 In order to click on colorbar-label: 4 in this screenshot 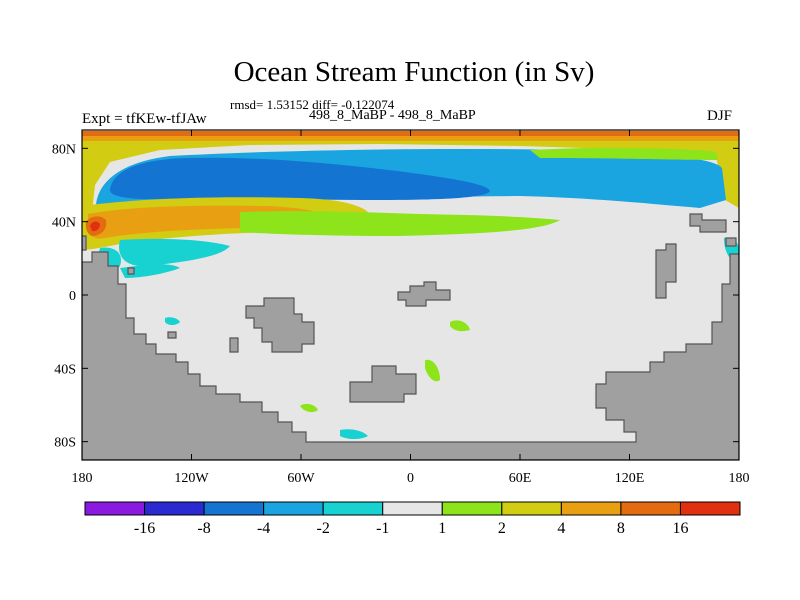, I will do `click(561, 528)`.